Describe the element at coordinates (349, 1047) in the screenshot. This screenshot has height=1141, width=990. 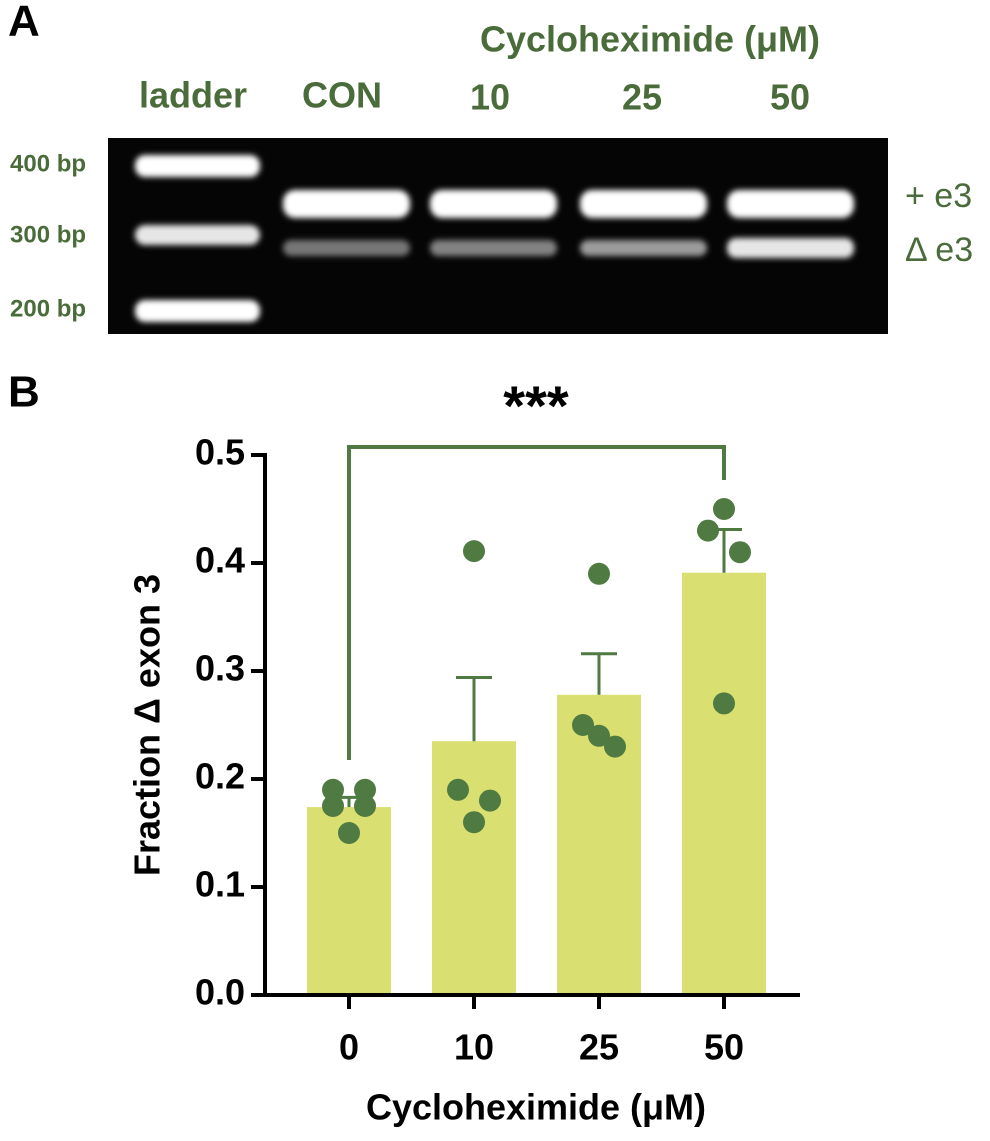
I see `x-tick-label: 0` at that location.